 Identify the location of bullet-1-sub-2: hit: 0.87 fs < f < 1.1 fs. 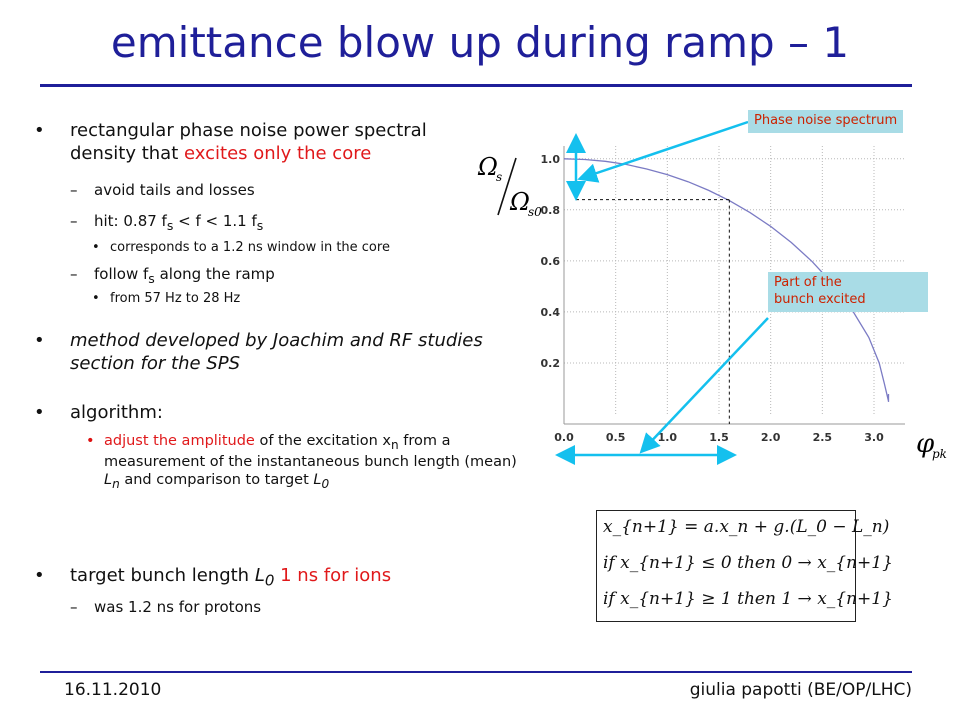
(166, 223).